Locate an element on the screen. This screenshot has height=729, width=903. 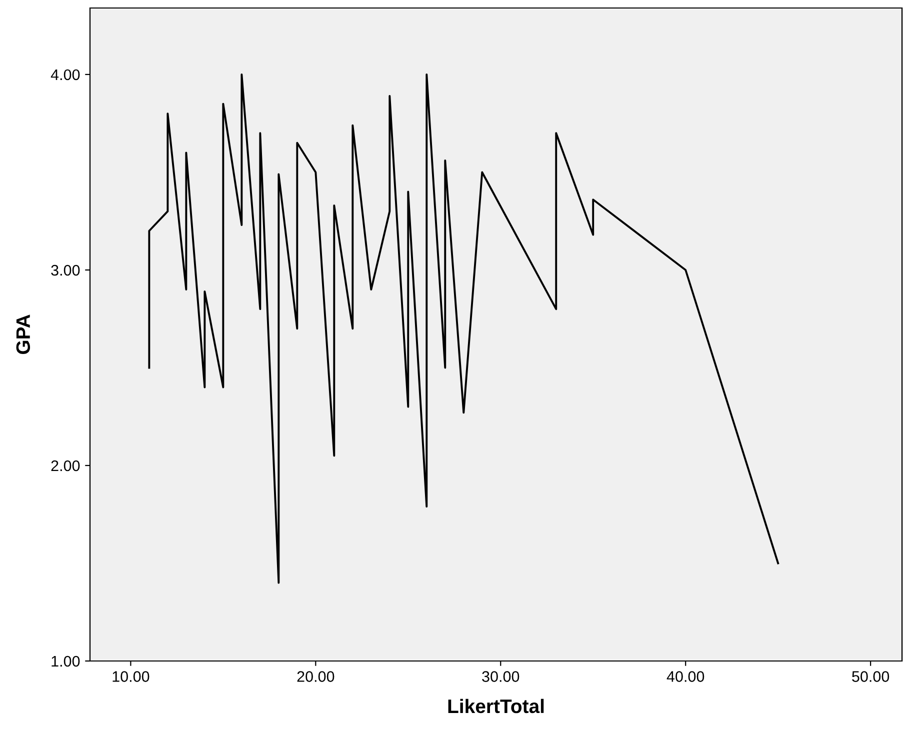
x-axis-title: LikertTotal is located at coordinates (496, 706).